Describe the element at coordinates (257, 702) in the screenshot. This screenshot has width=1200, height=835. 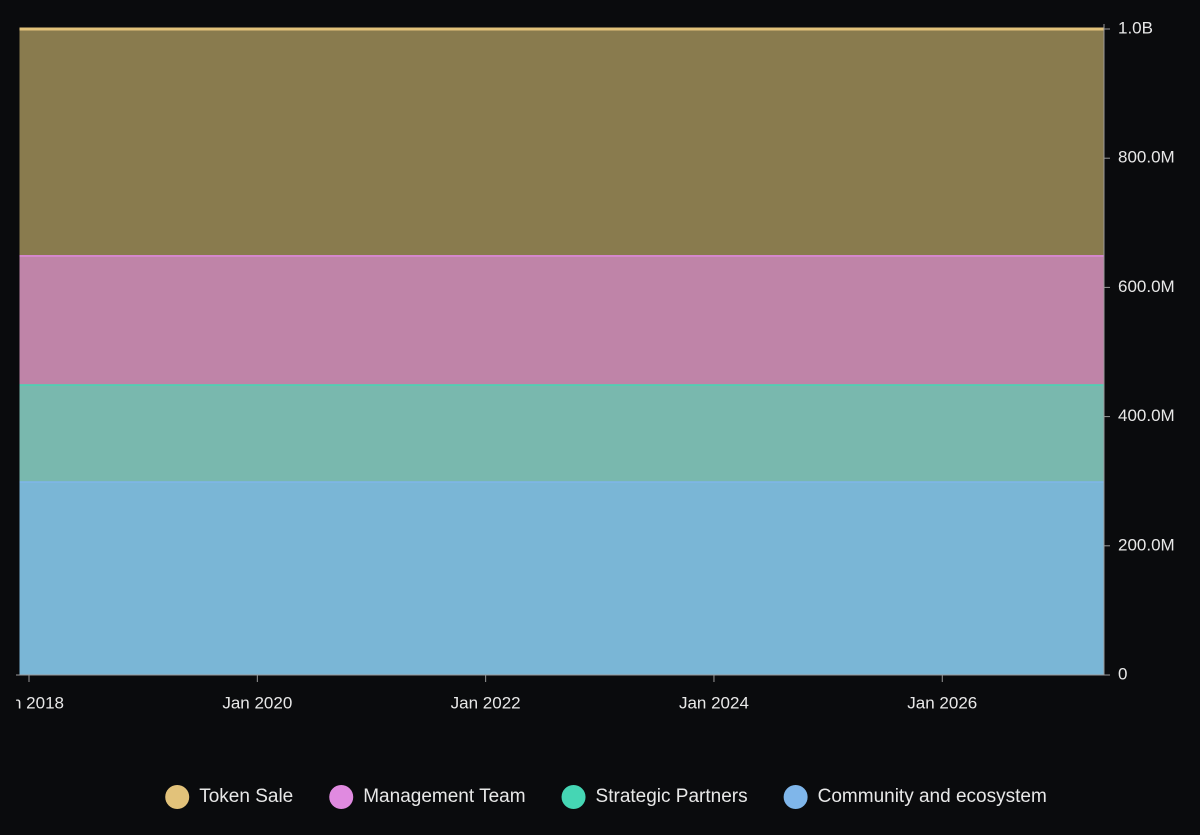
I see `x-tick-label: Jan 2020` at that location.